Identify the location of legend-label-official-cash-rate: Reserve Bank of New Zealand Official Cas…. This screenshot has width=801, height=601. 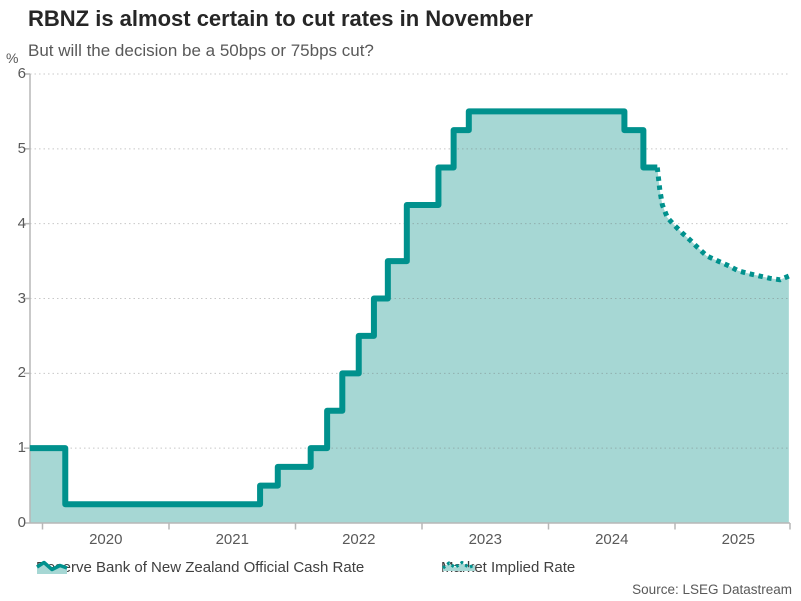
(200, 567).